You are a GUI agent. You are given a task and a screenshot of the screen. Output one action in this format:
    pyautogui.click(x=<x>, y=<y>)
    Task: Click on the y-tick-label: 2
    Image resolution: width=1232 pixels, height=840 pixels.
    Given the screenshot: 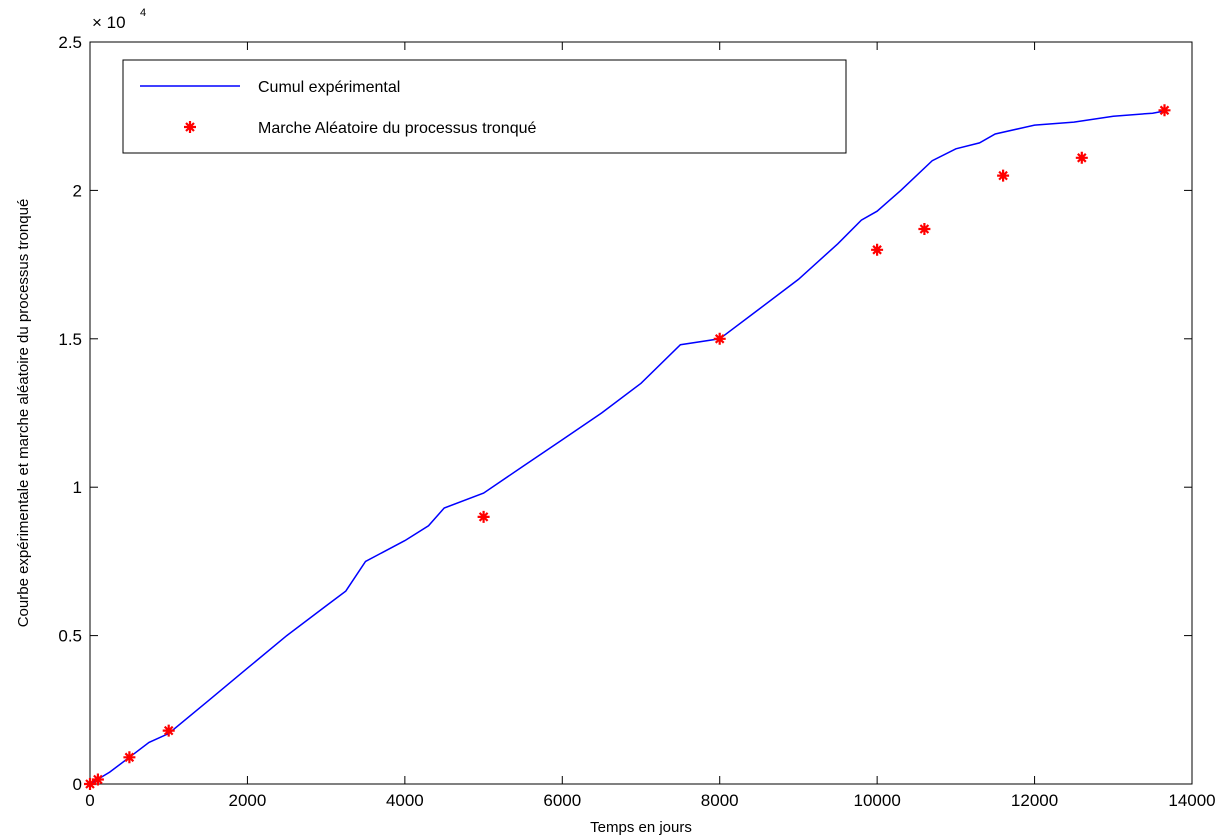 What is the action you would take?
    pyautogui.click(x=77, y=190)
    